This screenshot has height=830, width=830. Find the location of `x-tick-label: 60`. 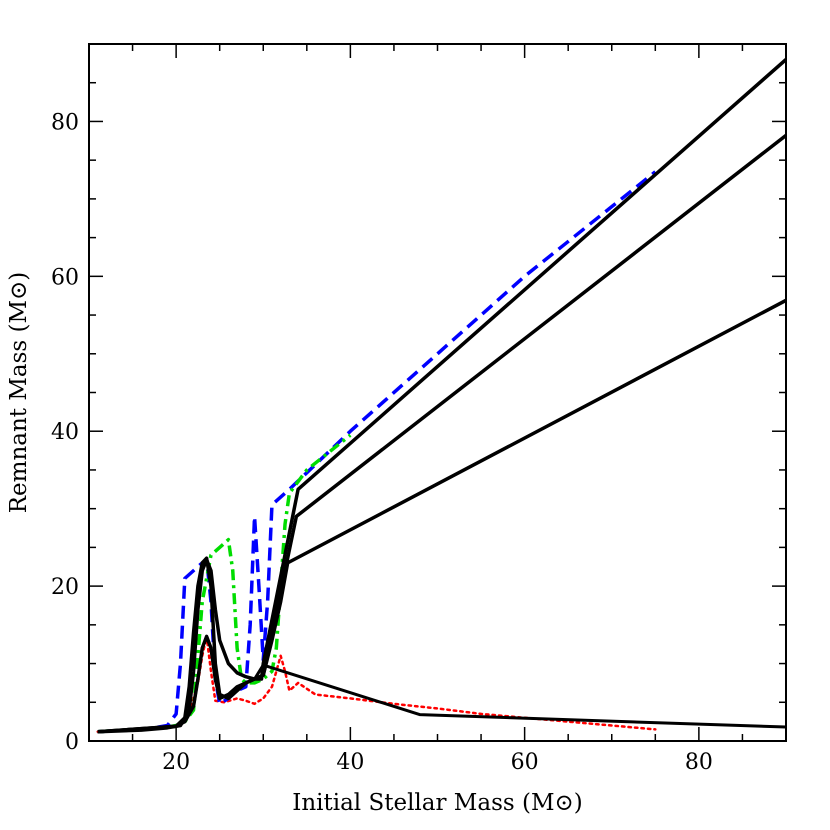

x-tick-label: 60 is located at coordinates (525, 762).